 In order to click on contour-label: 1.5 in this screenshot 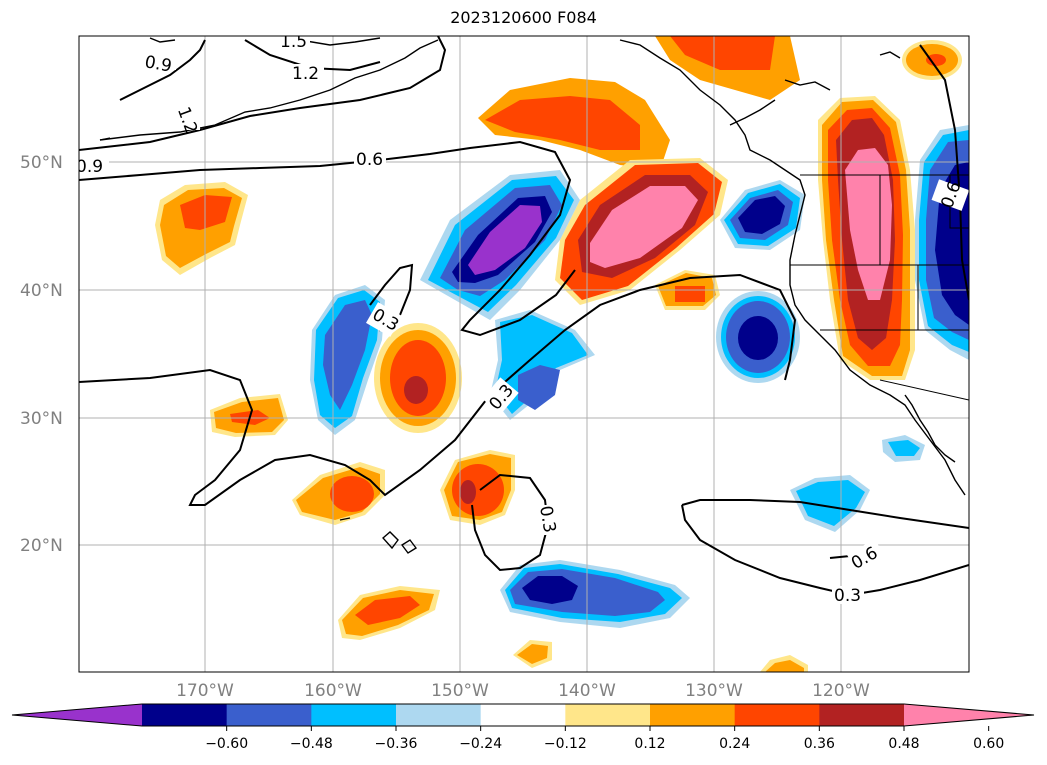, I will do `click(293, 42)`.